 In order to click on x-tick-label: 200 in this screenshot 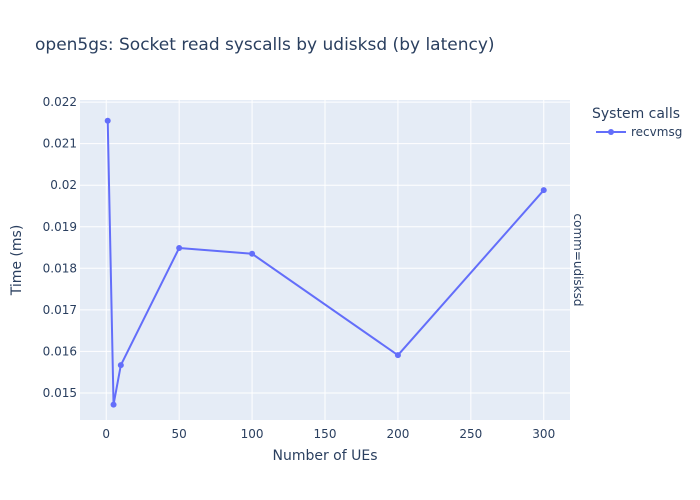, I will do `click(397, 434)`.